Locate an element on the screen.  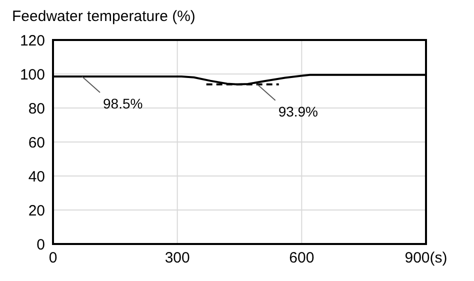
x-tick-label: 300 is located at coordinates (177, 258).